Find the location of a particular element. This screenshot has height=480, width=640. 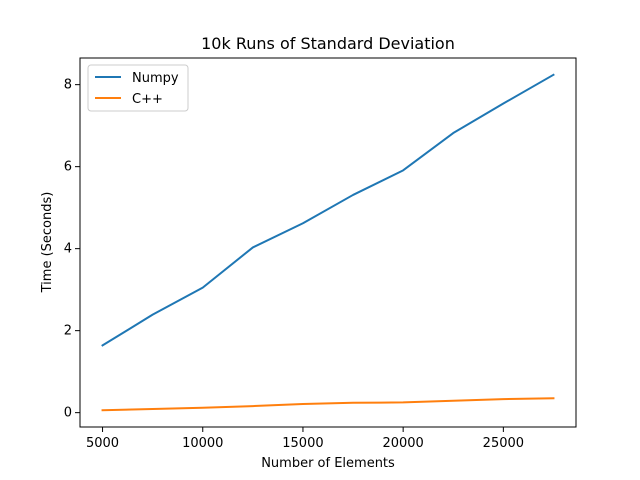

x-axis: 5000 10000 15000 20000 25000 is located at coordinates (305, 439).